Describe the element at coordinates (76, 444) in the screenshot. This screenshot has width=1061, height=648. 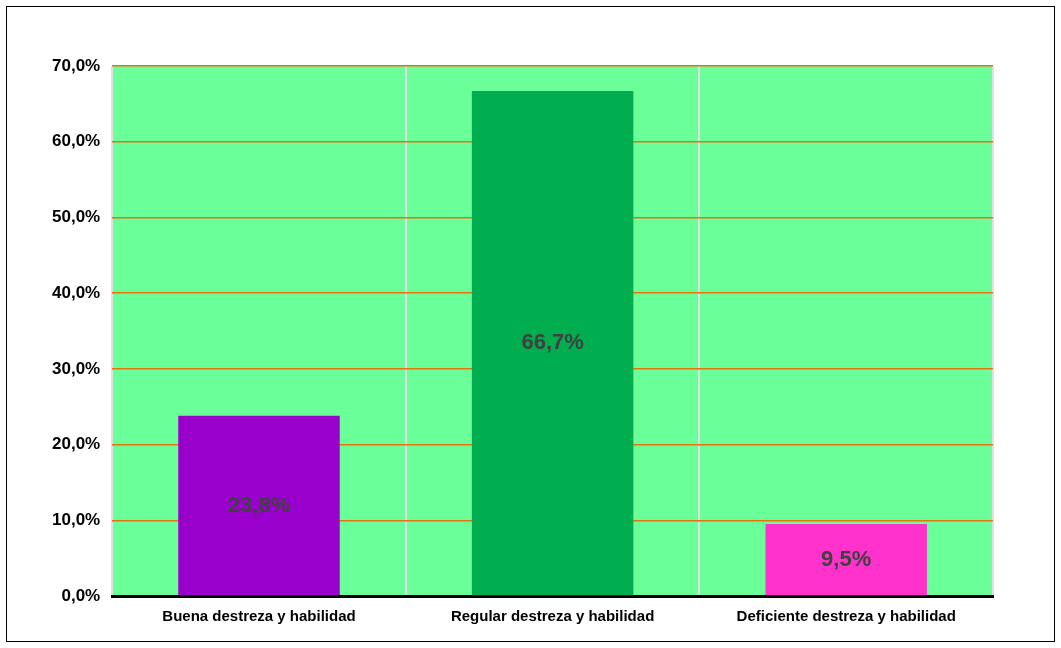
I see `y-tick-label: 20,0%` at that location.